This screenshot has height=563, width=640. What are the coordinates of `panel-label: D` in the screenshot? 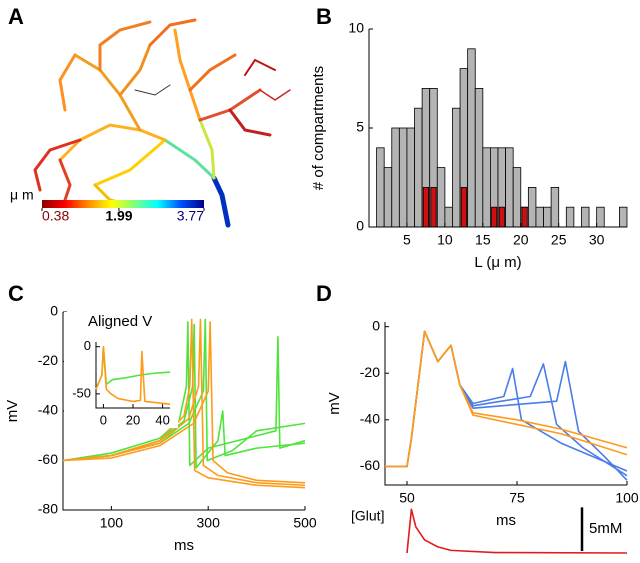 It's located at (324, 293).